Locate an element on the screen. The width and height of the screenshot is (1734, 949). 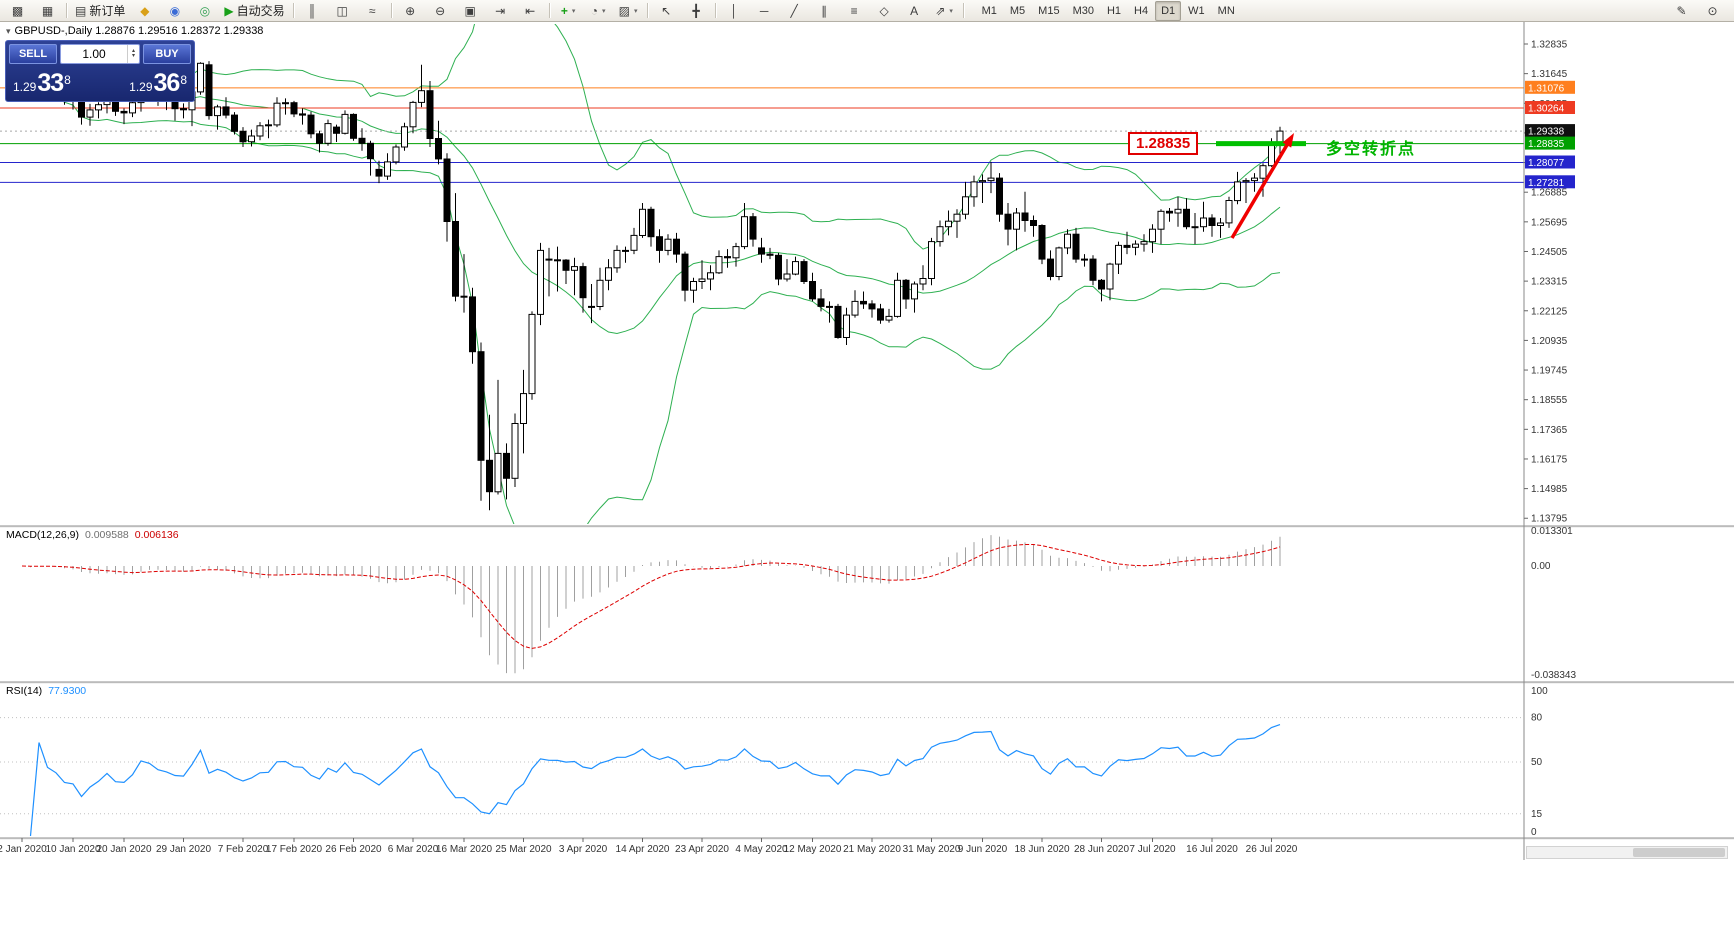
market-watch-icon: ◆ is located at coordinates (145, 10).